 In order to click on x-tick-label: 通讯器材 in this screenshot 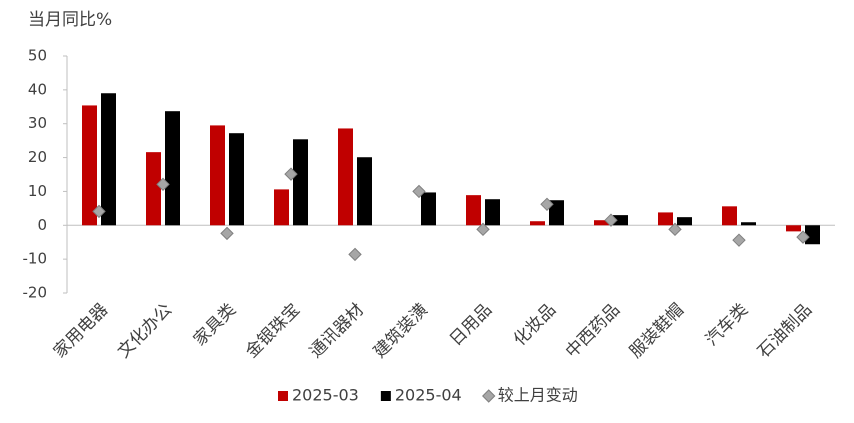, I will do `click(337, 331)`.